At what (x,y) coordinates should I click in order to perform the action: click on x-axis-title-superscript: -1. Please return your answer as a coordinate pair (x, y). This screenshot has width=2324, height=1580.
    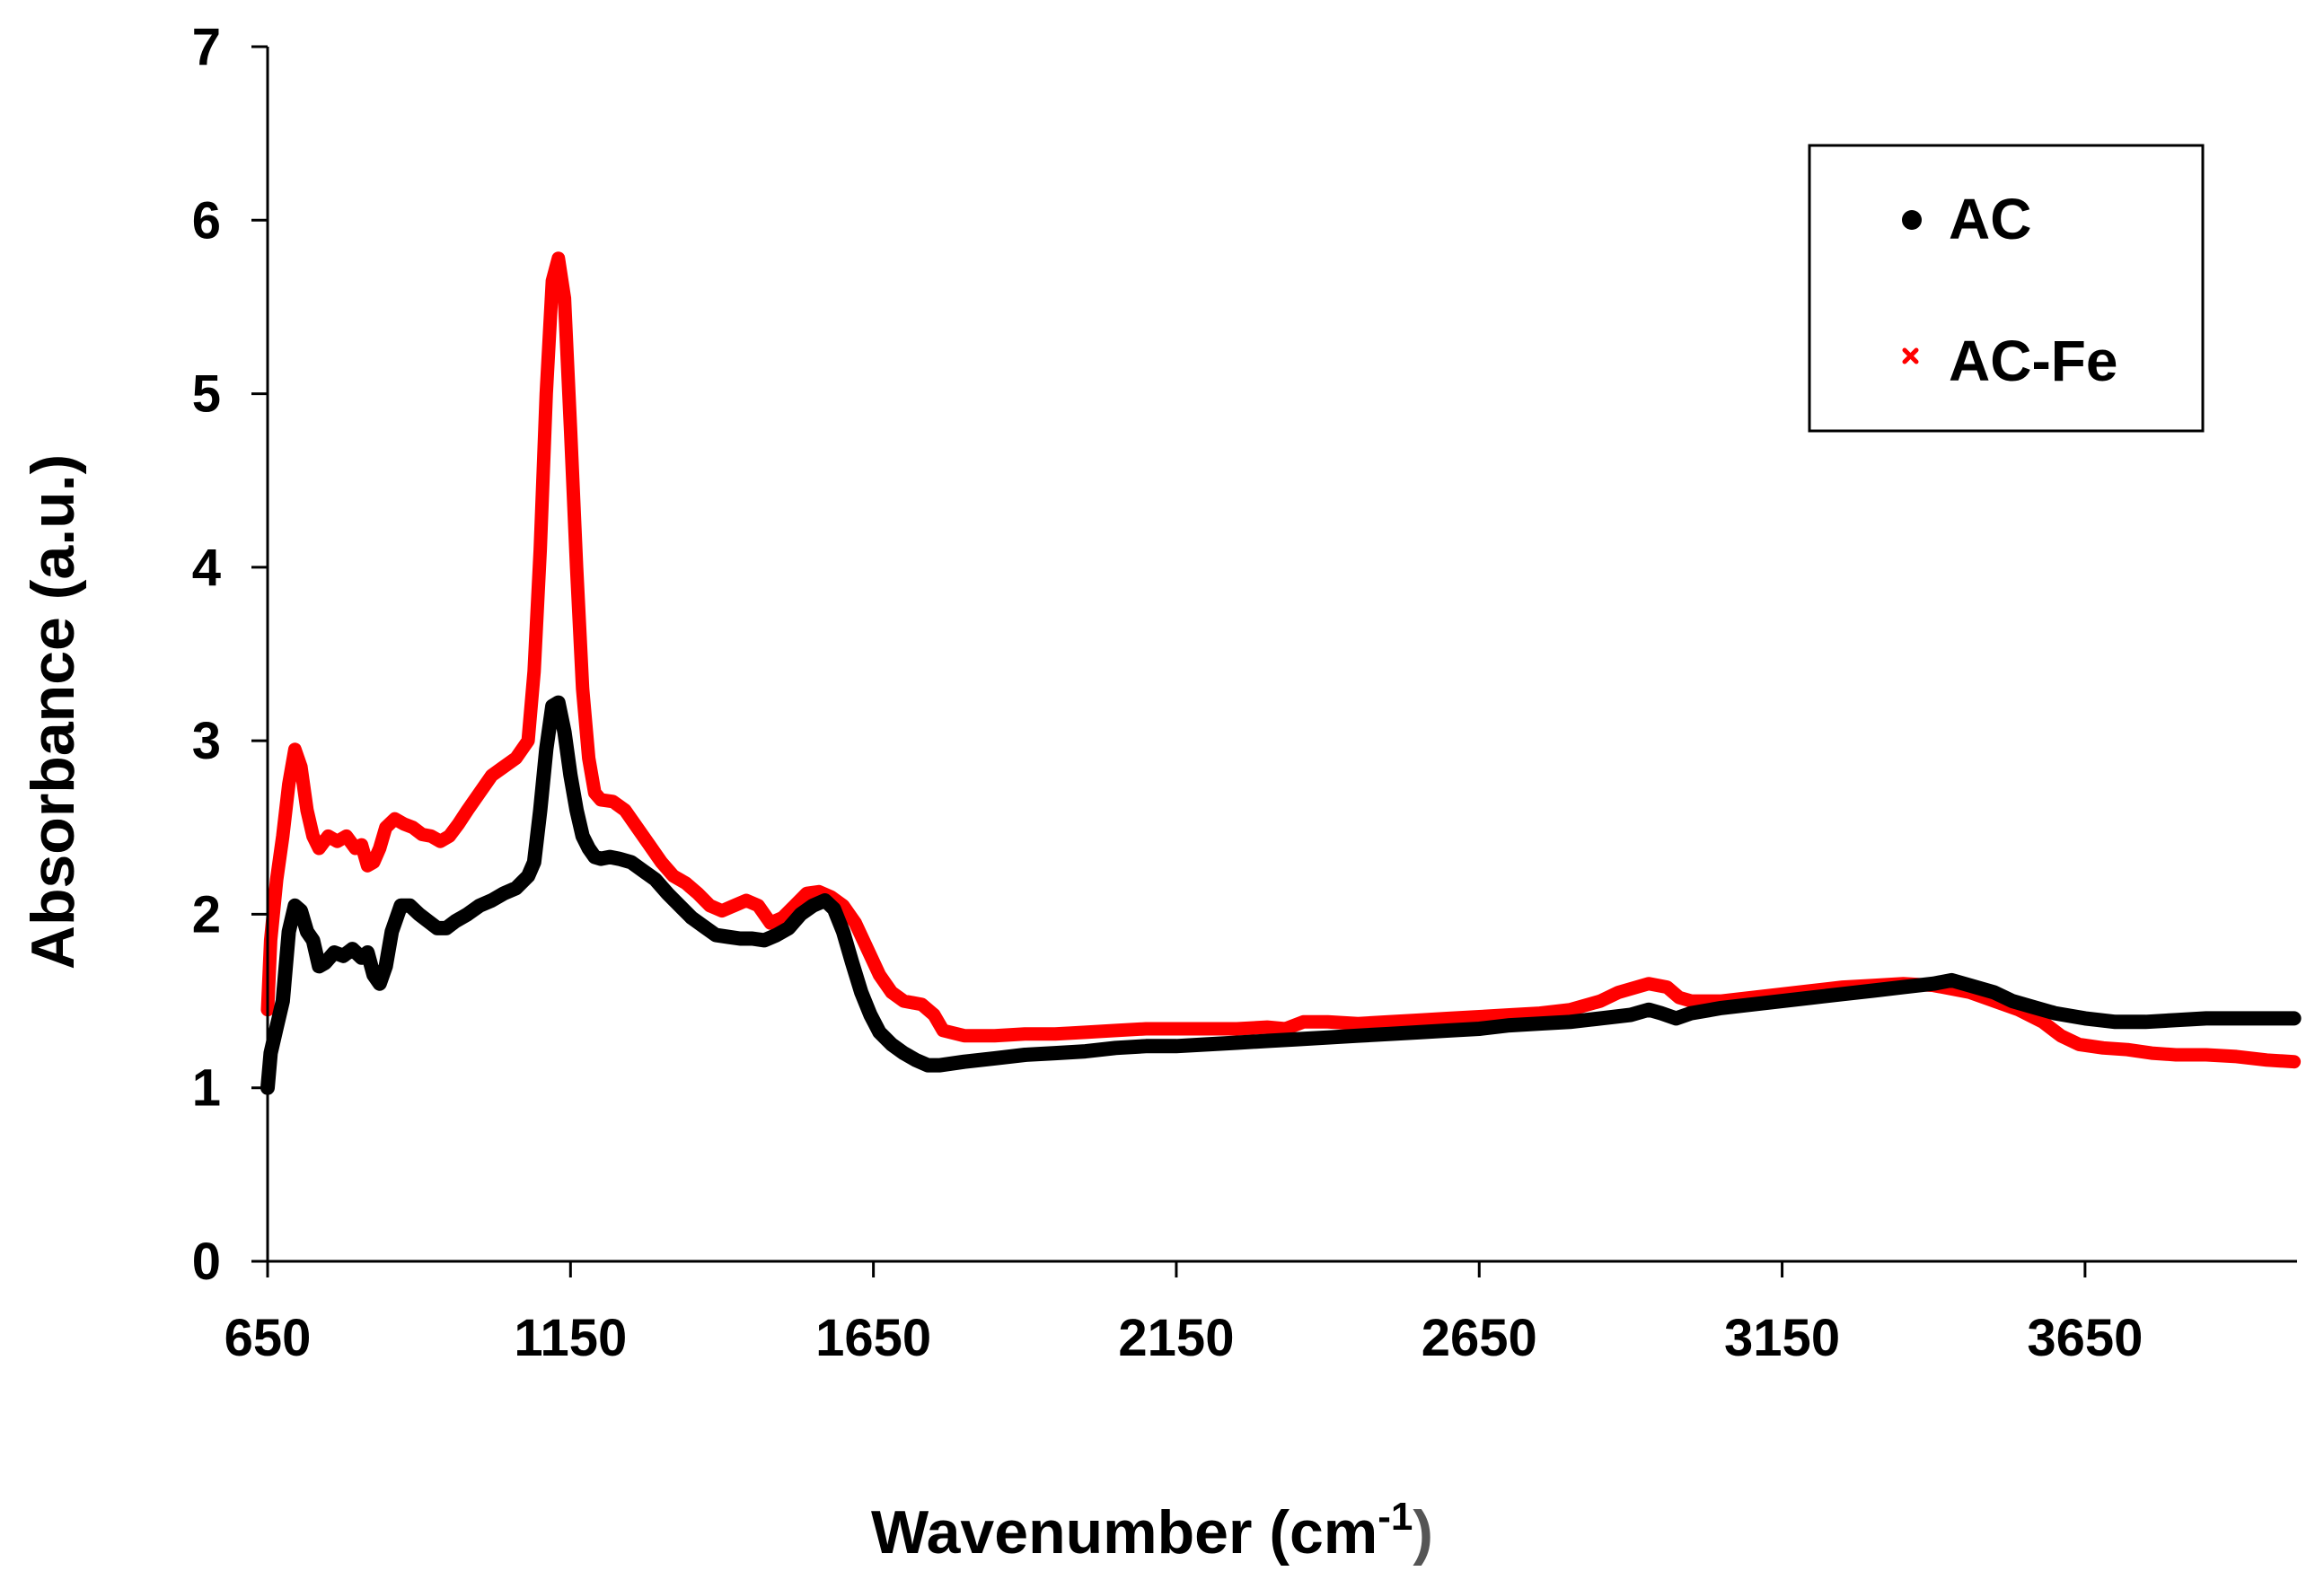
    Looking at the image, I should click on (1396, 1517).